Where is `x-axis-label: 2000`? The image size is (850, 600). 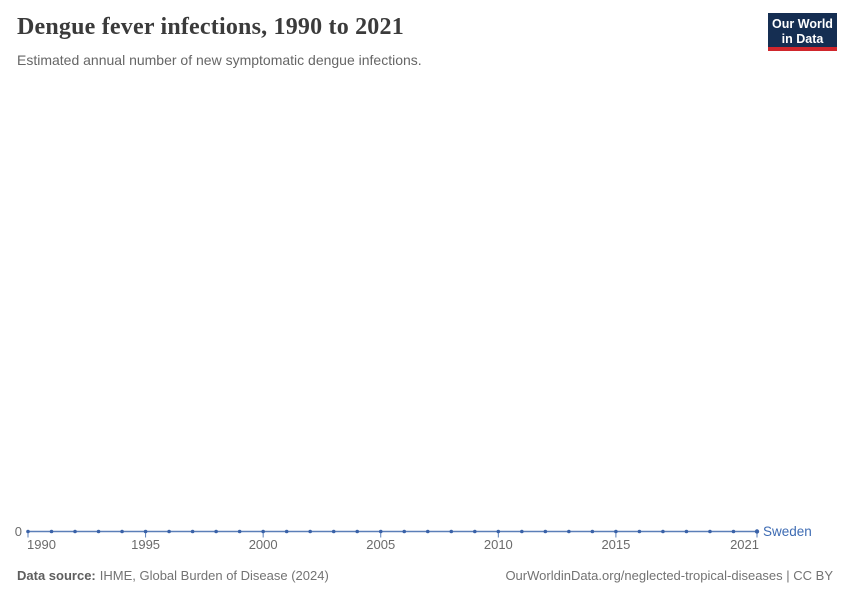 x-axis-label: 2000 is located at coordinates (263, 544).